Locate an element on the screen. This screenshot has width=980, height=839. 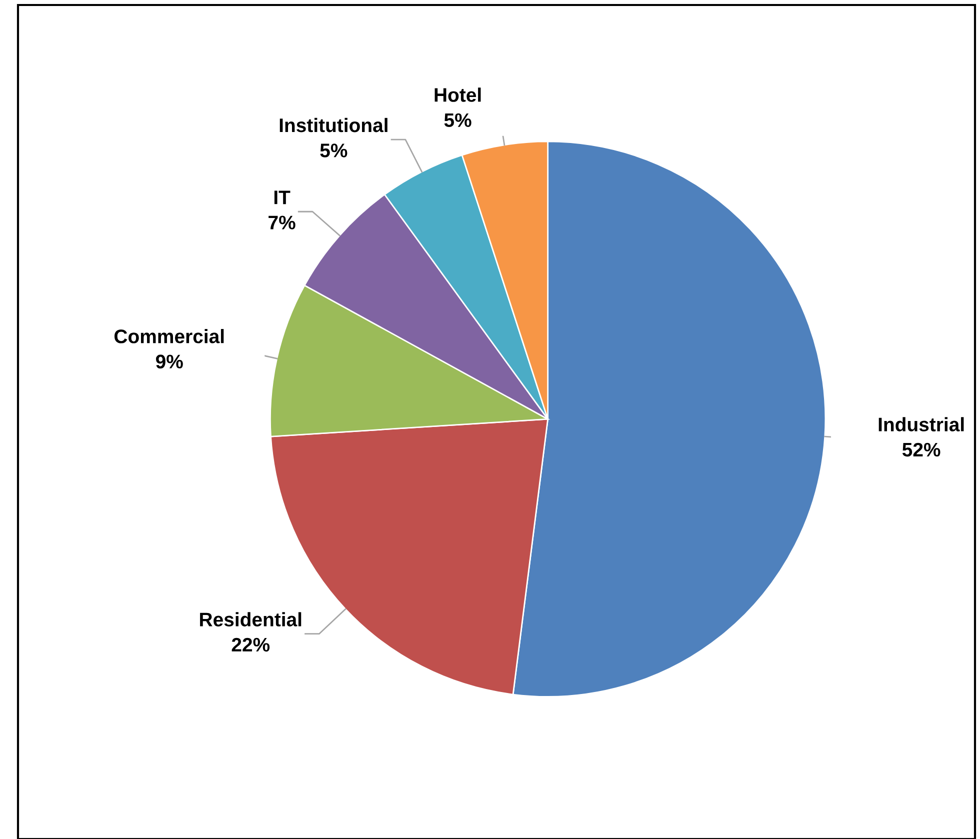
data-label: 52% is located at coordinates (921, 449).